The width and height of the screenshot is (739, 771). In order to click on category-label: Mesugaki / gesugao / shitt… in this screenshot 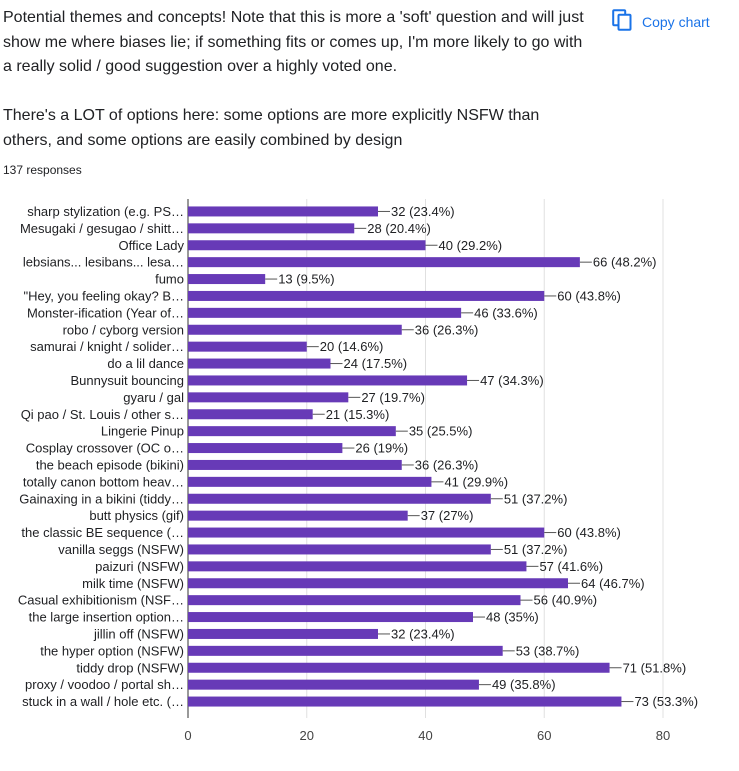, I will do `click(102, 228)`.